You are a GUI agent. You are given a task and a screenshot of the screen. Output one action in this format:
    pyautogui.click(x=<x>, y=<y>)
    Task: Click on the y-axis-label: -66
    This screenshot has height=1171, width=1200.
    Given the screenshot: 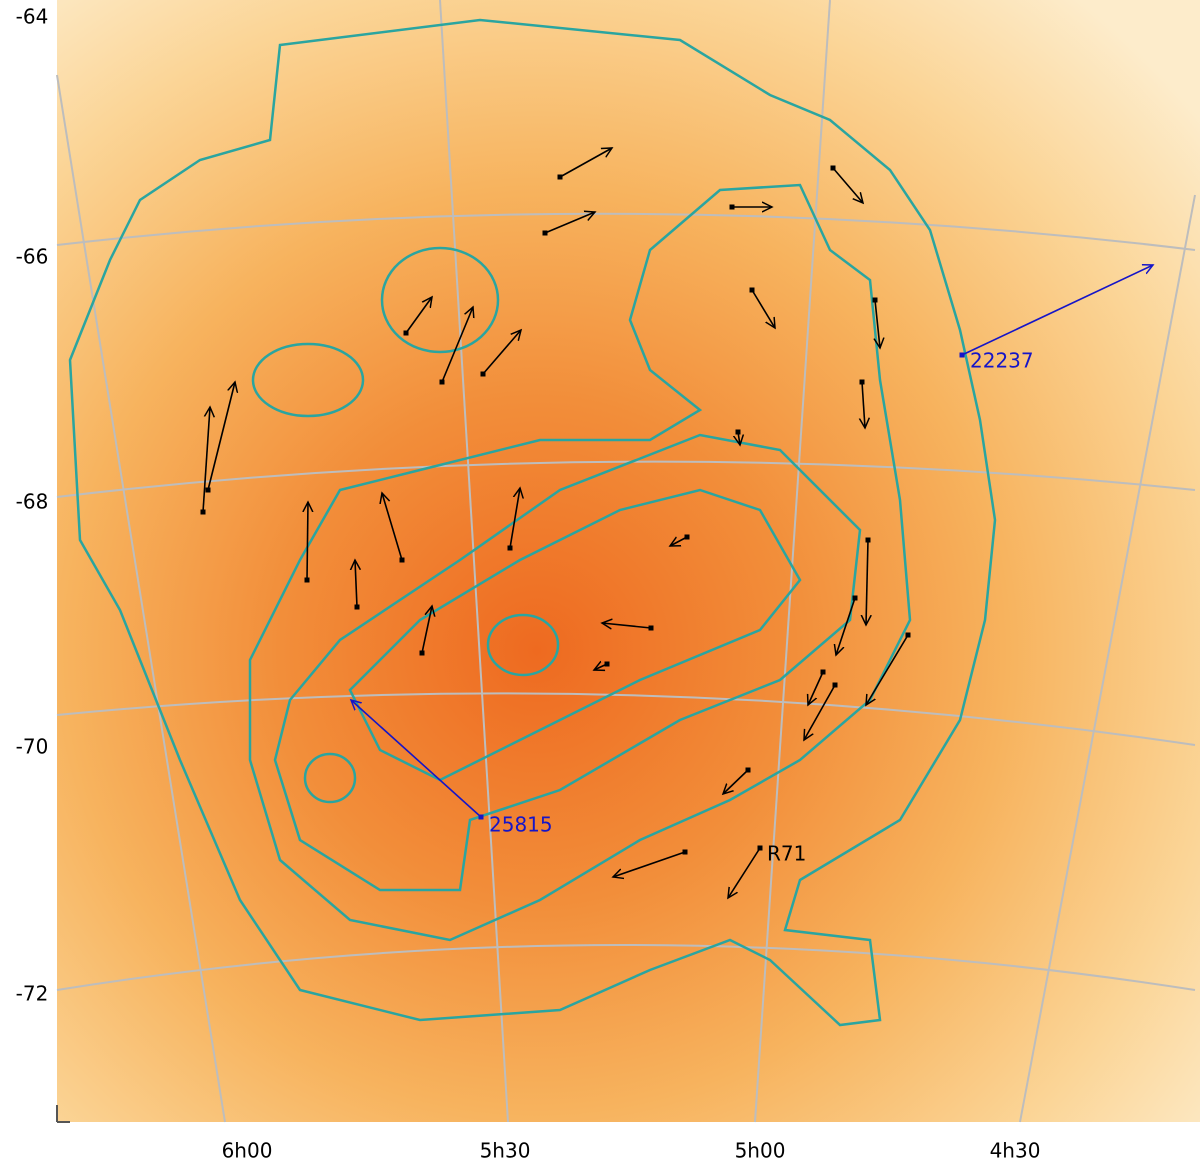 What is the action you would take?
    pyautogui.click(x=32, y=257)
    